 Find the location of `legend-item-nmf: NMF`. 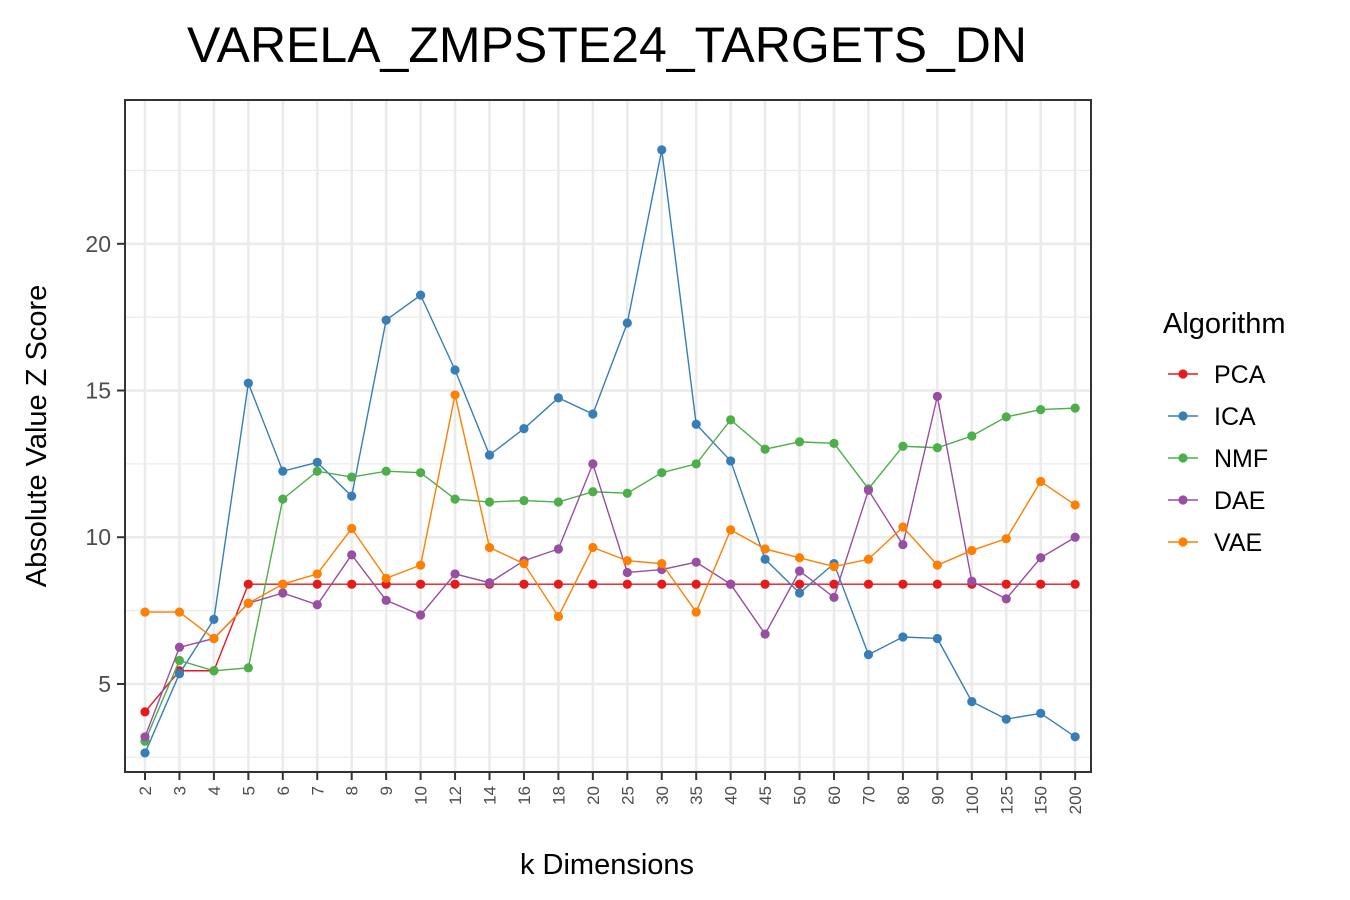

legend-item-nmf: NMF is located at coordinates (1218, 459).